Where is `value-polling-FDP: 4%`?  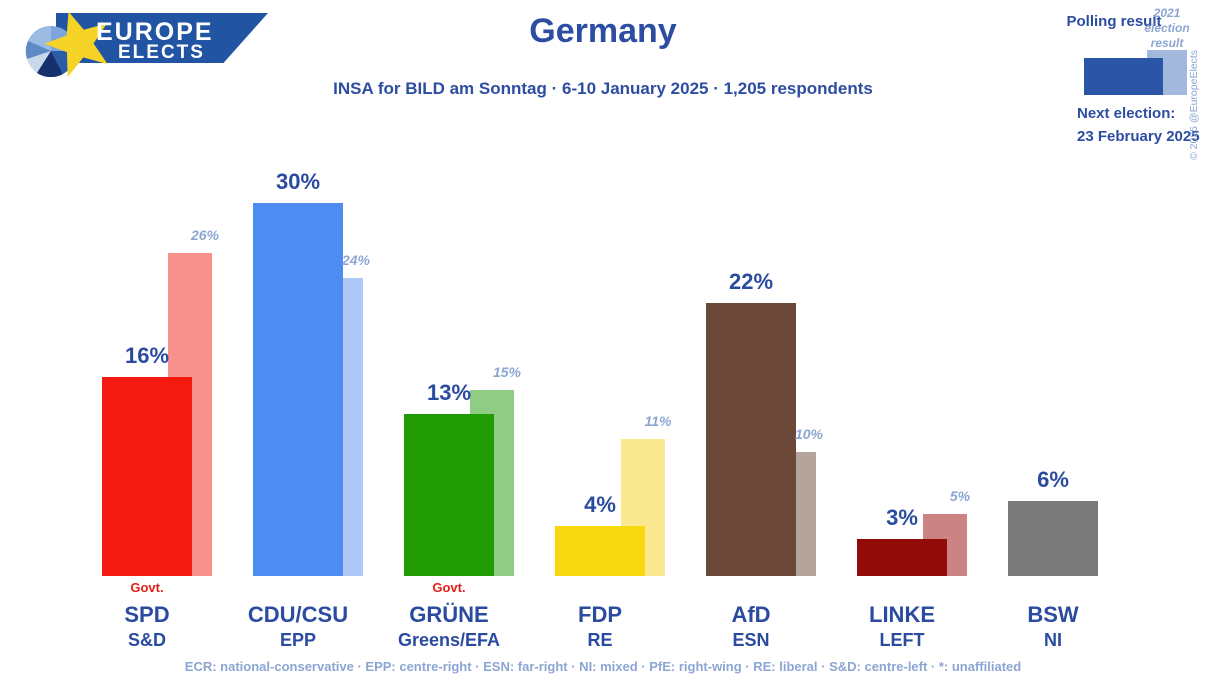 value-polling-FDP: 4% is located at coordinates (600, 505).